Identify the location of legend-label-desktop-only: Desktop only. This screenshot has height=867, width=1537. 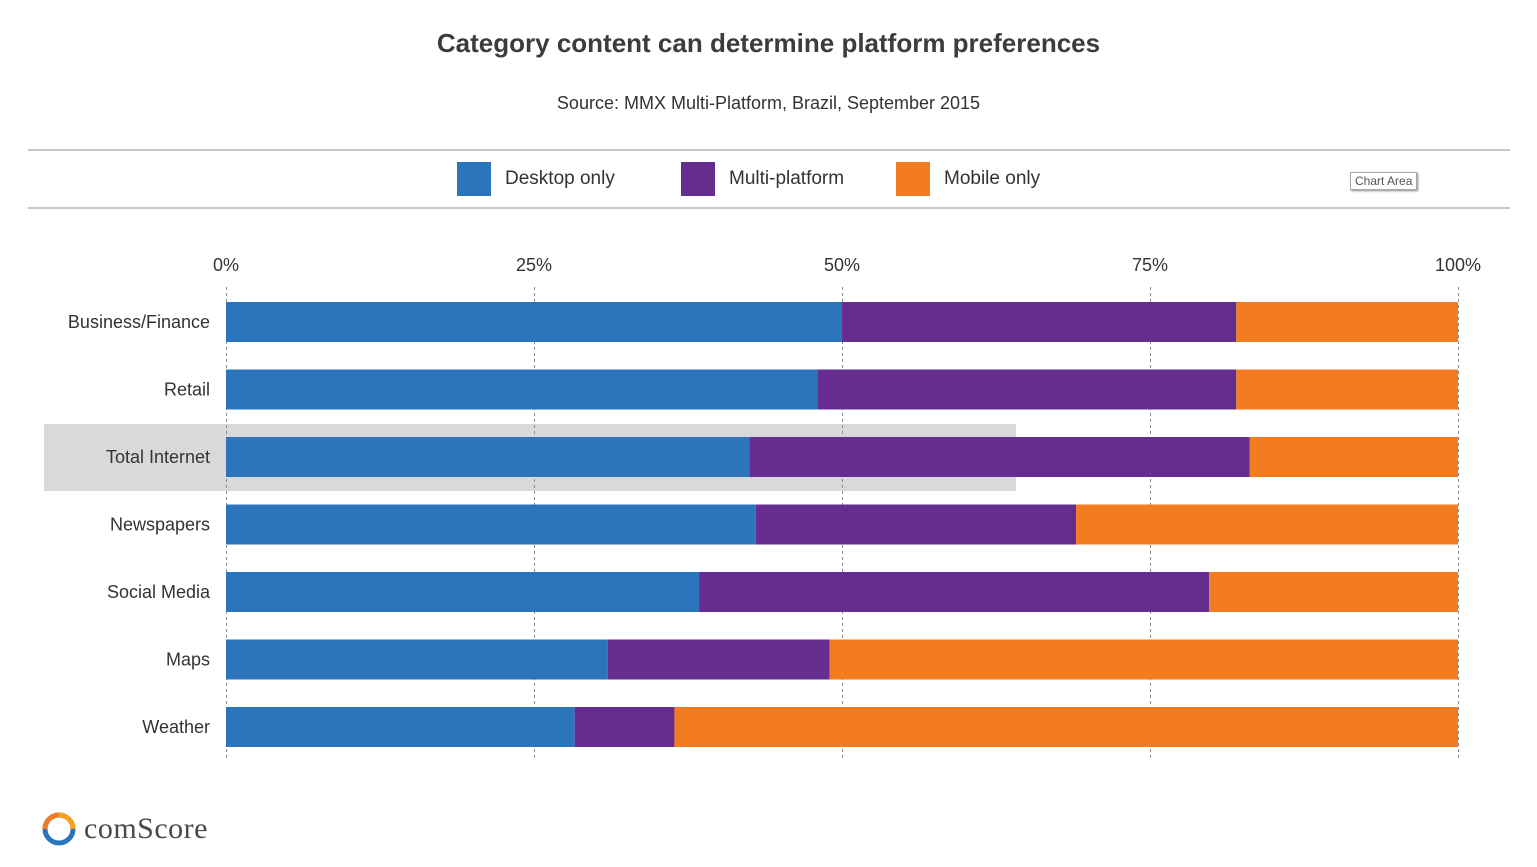
(560, 178).